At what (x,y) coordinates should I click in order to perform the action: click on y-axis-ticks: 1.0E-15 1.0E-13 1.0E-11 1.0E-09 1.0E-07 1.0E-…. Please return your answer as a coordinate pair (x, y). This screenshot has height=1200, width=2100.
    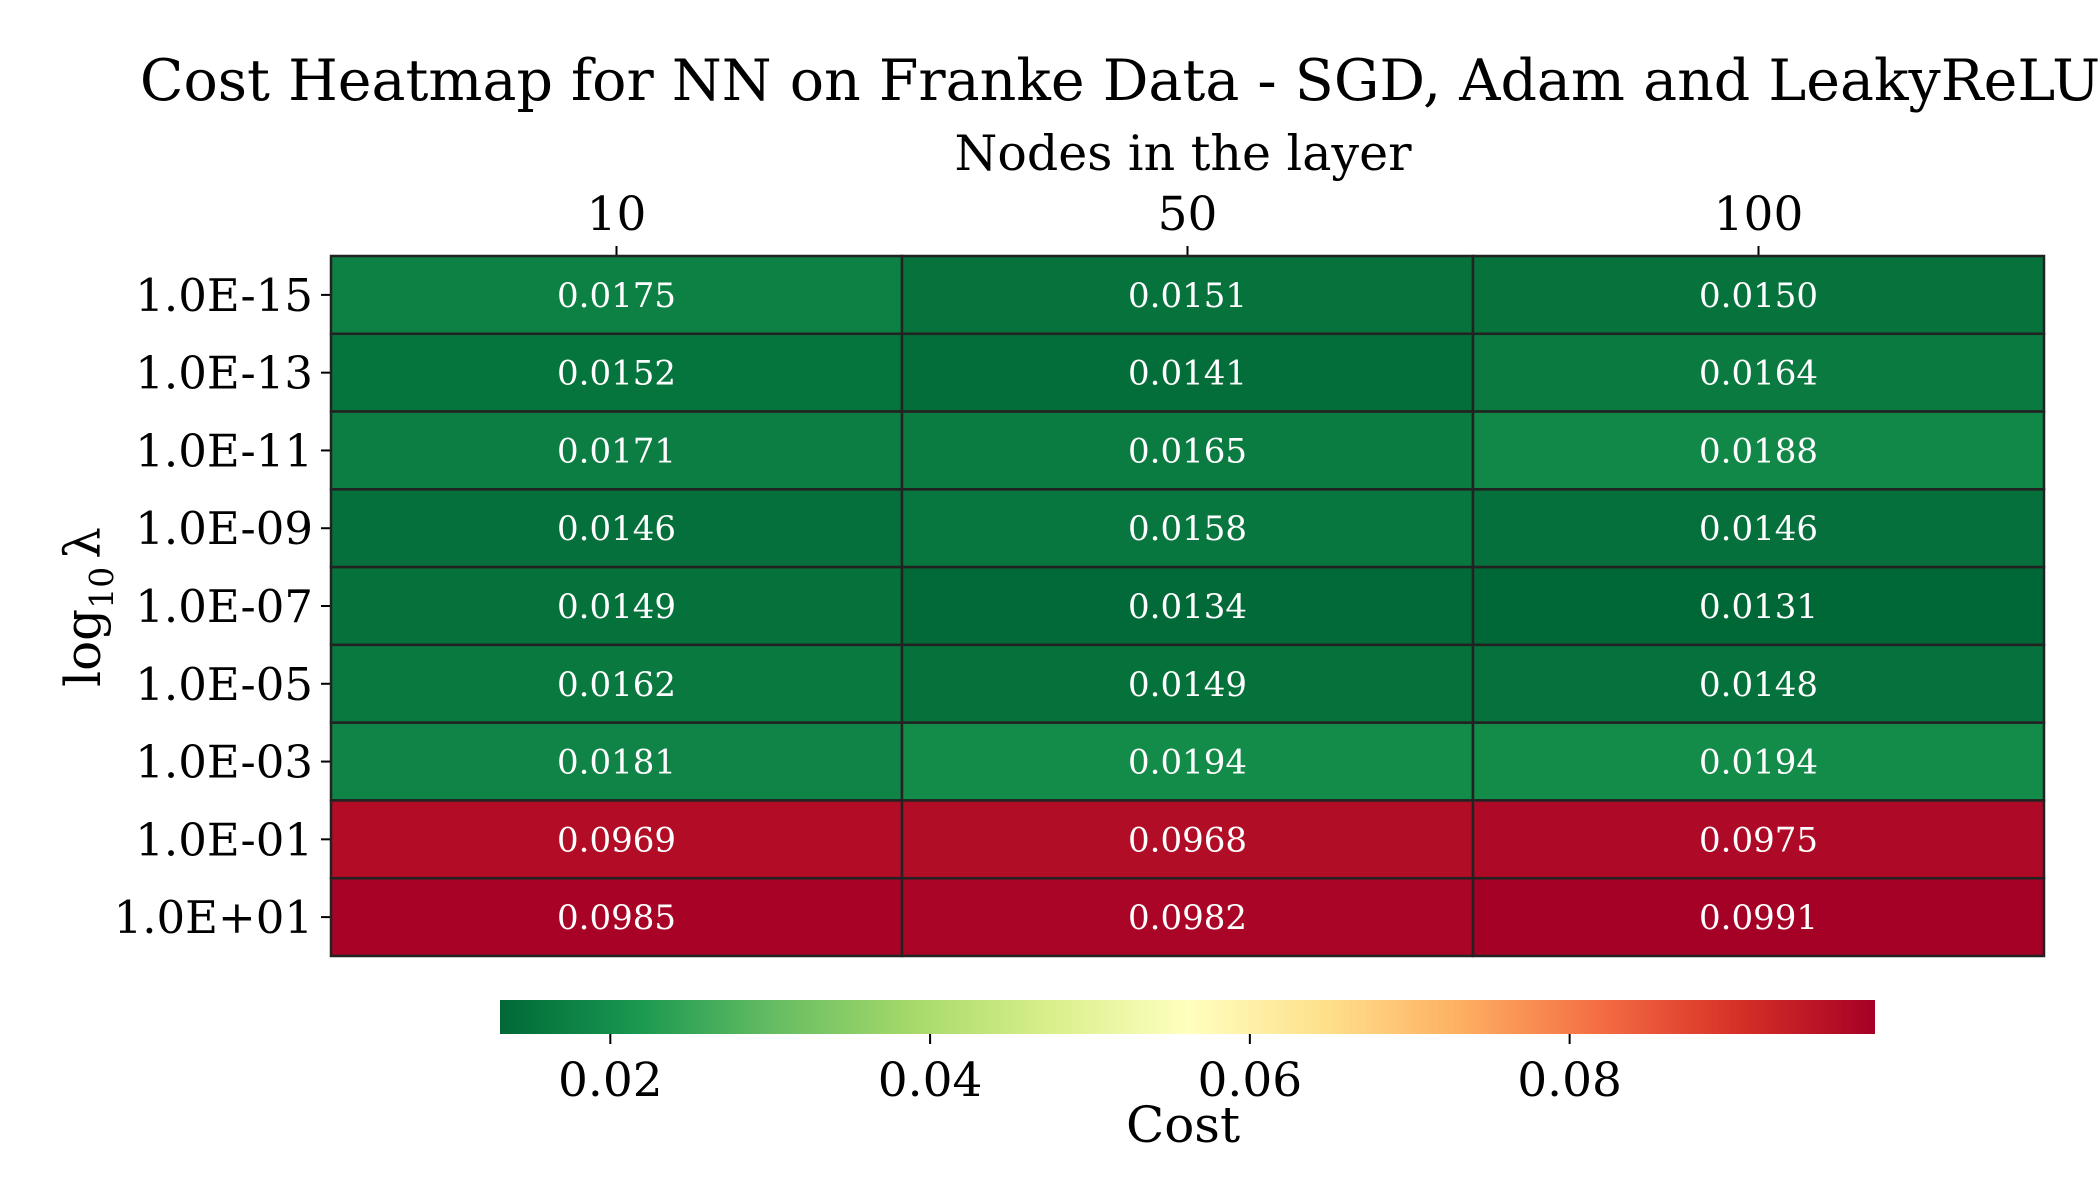
    Looking at the image, I should click on (222, 606).